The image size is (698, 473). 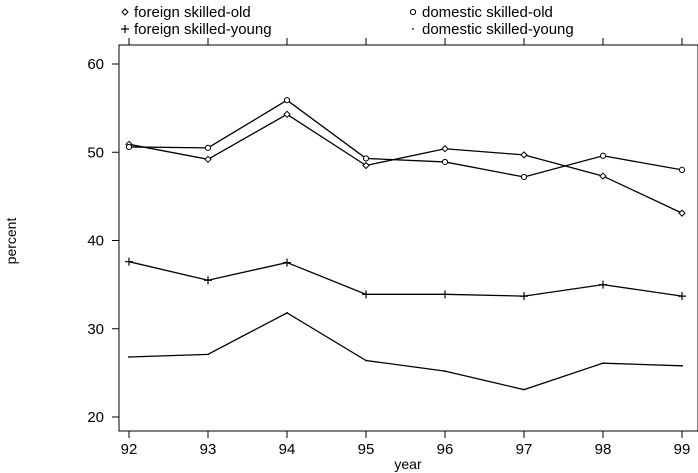 What do you see at coordinates (192, 12) in the screenshot?
I see `legend-label: foreign skilled-old` at bounding box center [192, 12].